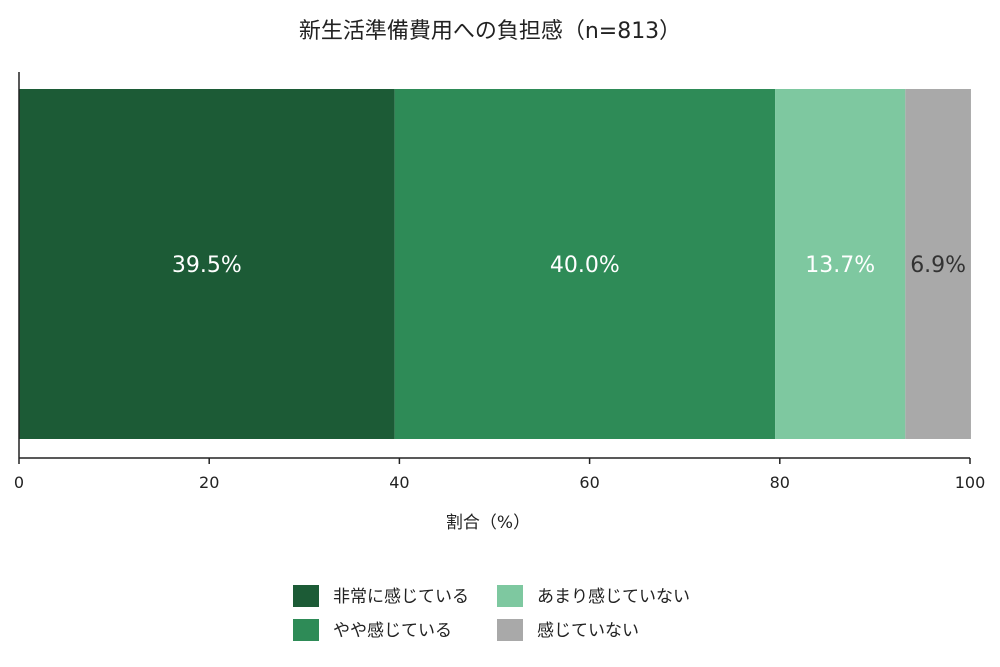 The image size is (1000, 667). I want to click on bar-data-label: 39.5%, so click(207, 265).